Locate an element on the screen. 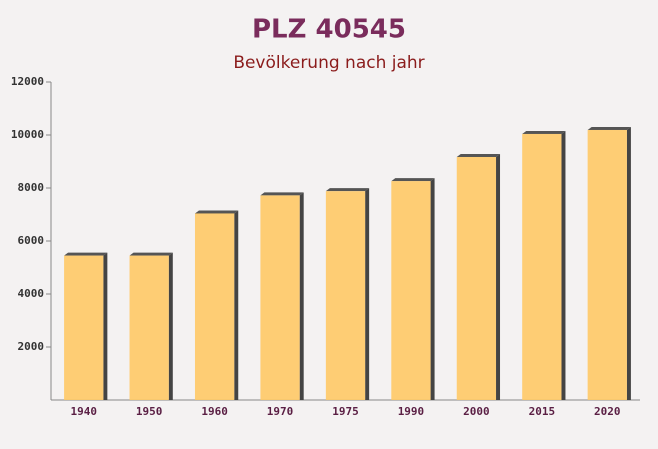 The width and height of the screenshot is (658, 449). x-tick-label: 1940 is located at coordinates (83, 411).